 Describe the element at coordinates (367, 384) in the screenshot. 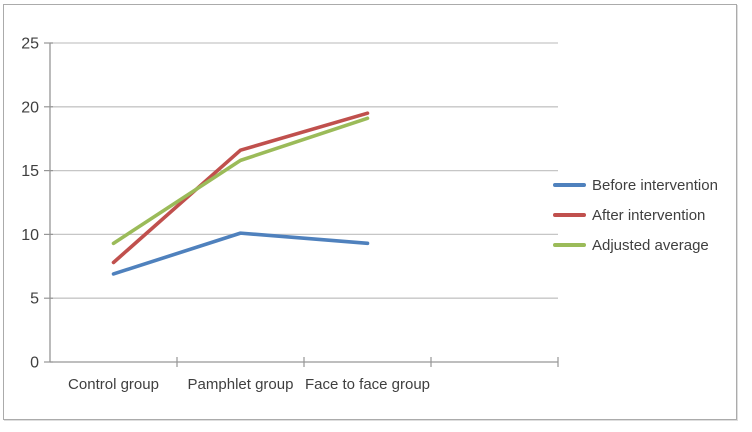

I see `x-axis-label-face-to-face-group: Face to face group` at that location.